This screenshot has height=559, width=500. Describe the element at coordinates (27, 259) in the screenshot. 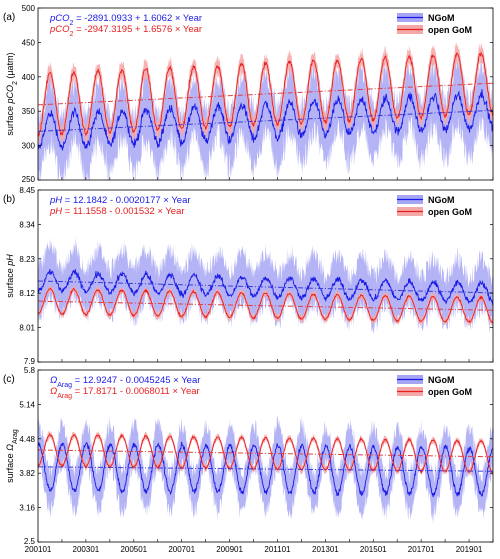

I see `y-tick-label: 8.23` at that location.